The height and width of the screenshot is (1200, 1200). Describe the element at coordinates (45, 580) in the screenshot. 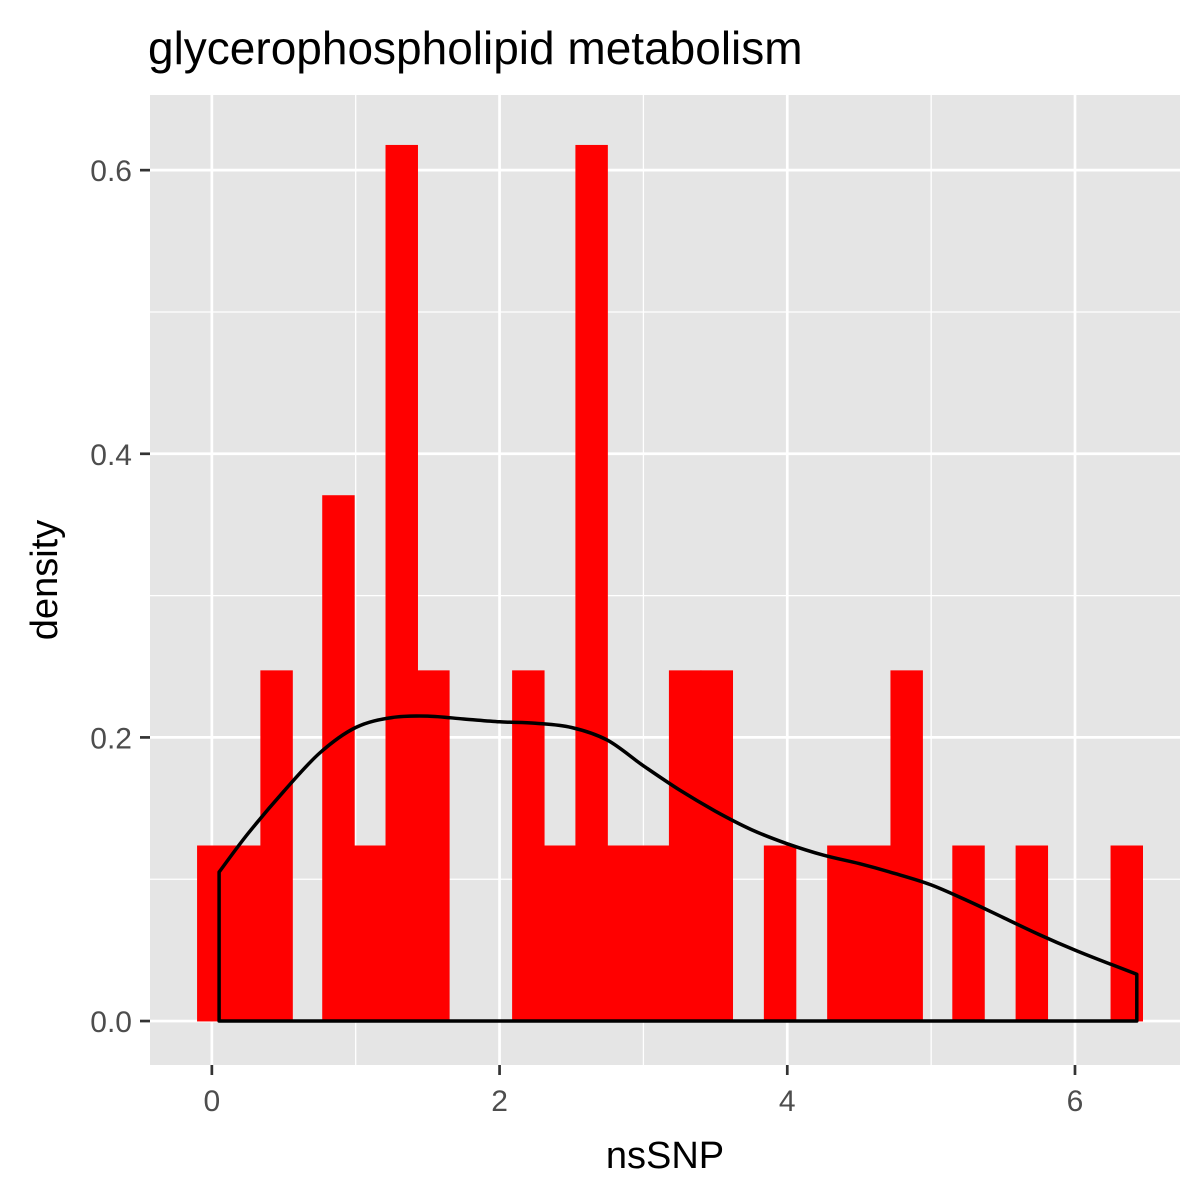

I see `y-axis-title: density` at that location.